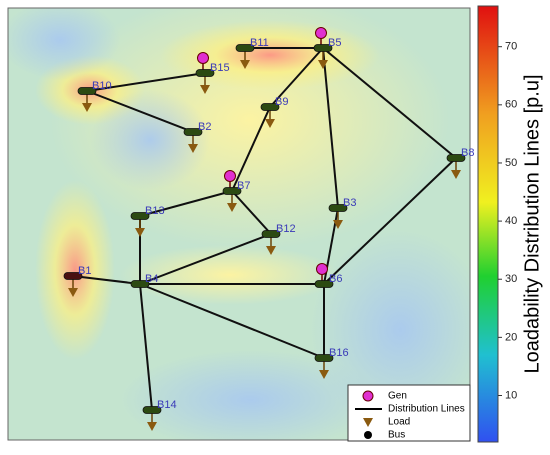 Image resolution: width=550 pixels, height=455 pixels. Describe the element at coordinates (511, 47) in the screenshot. I see `colorbar-tick-label: 70` at that location.